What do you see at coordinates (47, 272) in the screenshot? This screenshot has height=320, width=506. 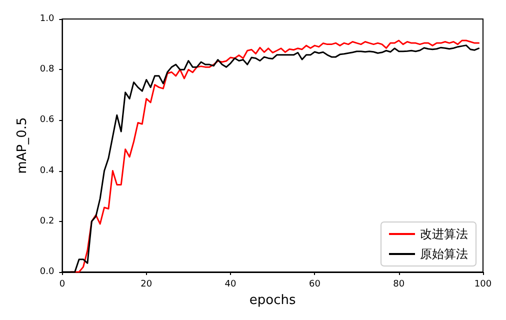 I see `y-tick-label: 0.0` at bounding box center [47, 272].